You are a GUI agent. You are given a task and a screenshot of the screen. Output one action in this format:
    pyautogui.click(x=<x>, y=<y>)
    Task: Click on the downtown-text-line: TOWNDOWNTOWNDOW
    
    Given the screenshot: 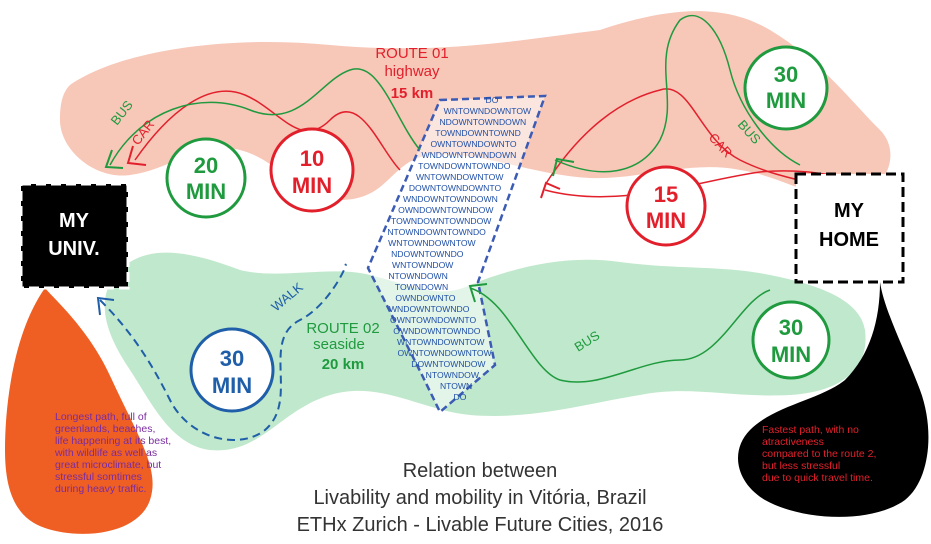 What is the action you would take?
    pyautogui.click(x=441, y=221)
    